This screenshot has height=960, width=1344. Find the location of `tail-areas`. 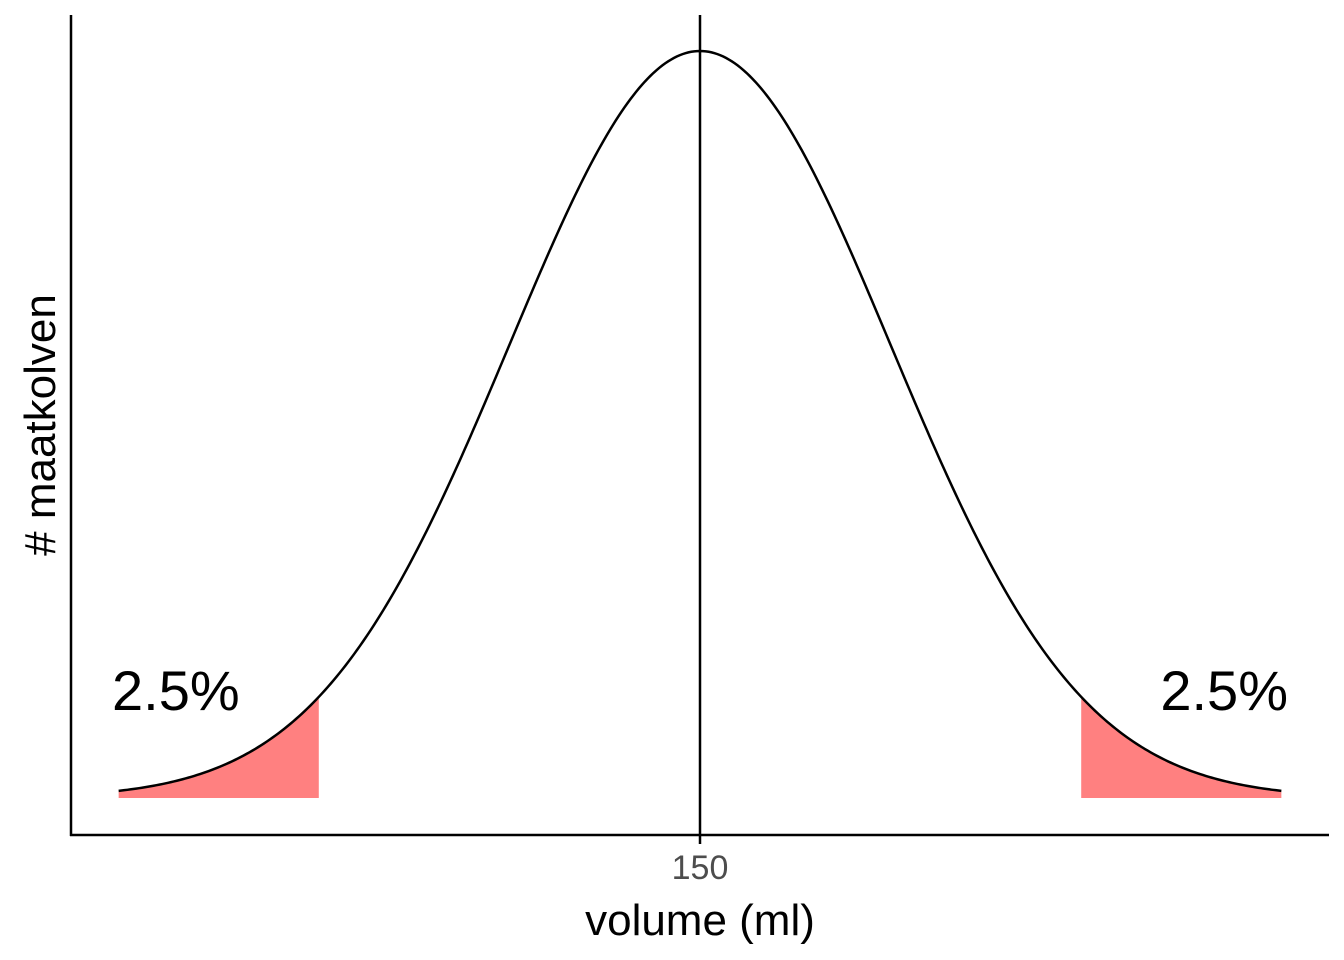

tail-areas is located at coordinates (700, 747).